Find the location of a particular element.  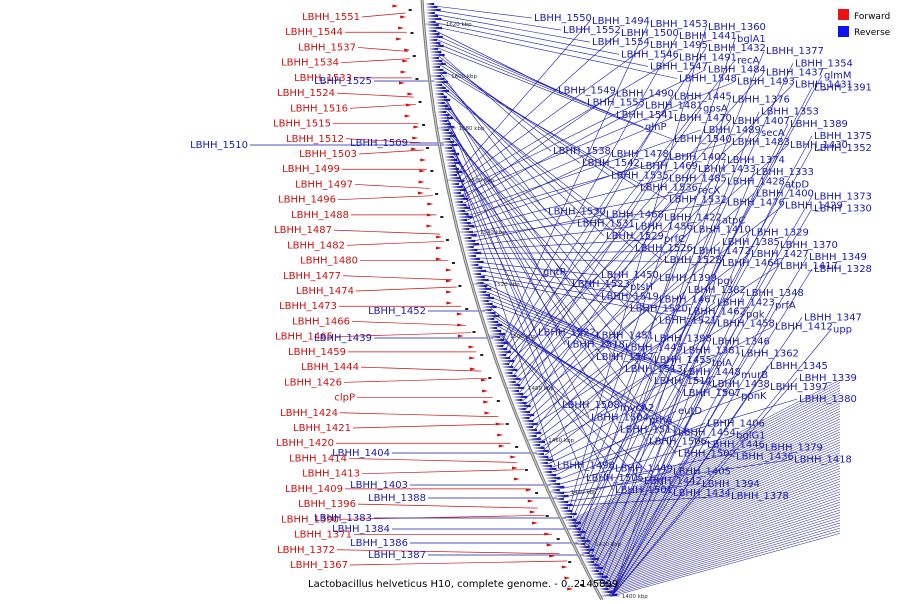

reverse-gene-label: LBHH_1445 is located at coordinates (703, 97).